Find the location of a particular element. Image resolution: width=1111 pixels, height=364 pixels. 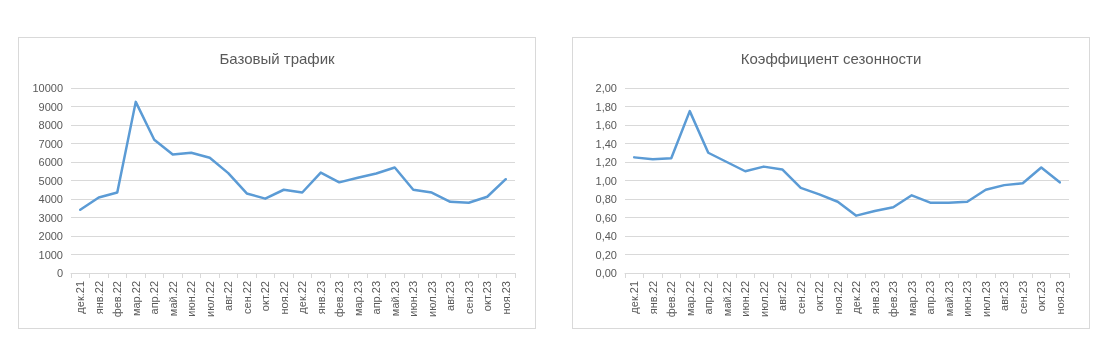

y-tick-label: 6000 is located at coordinates (50, 162).